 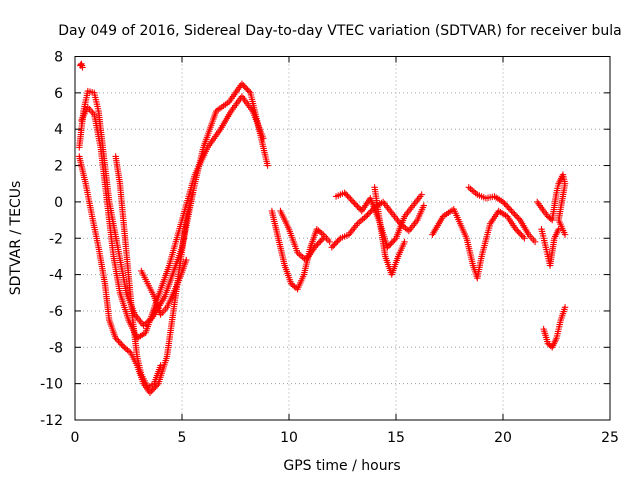 I want to click on y-tick-label: 0, so click(x=58, y=203).